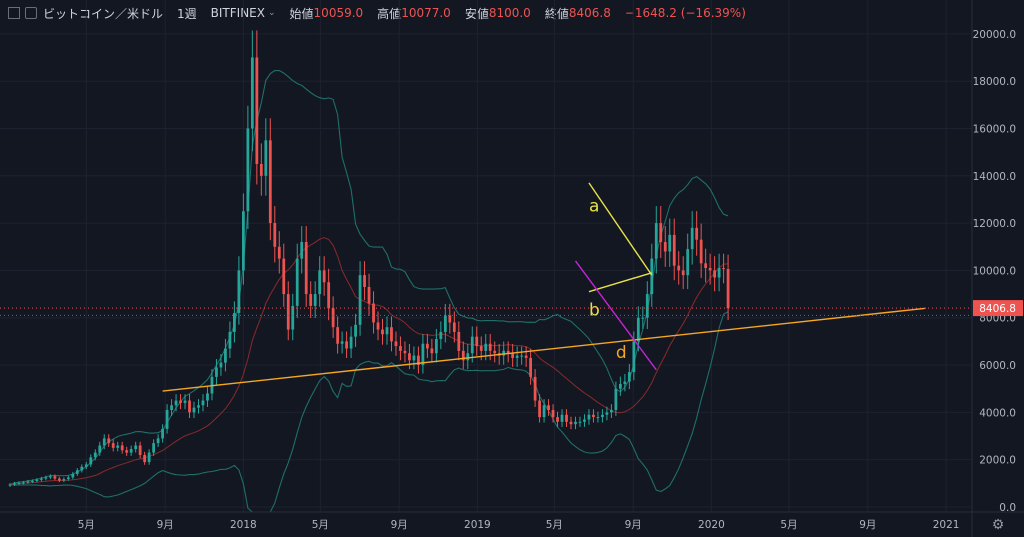 This screenshot has height=537, width=1024. What do you see at coordinates (620, 229) in the screenshot?
I see `trendline-a` at bounding box center [620, 229].